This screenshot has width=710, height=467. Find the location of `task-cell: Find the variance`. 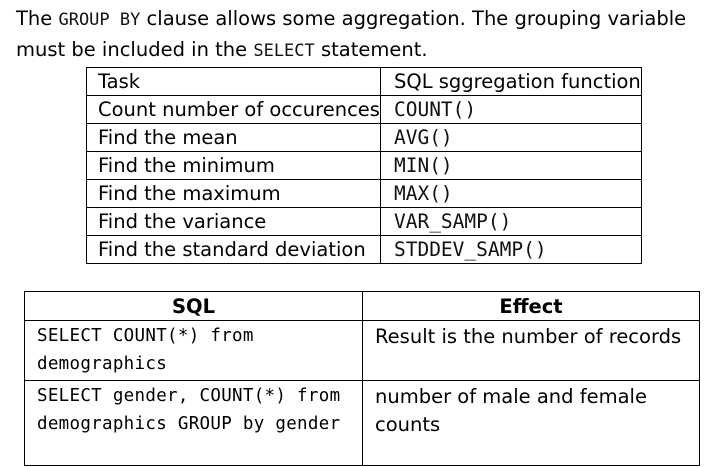

task-cell: Find the variance is located at coordinates (233, 221).